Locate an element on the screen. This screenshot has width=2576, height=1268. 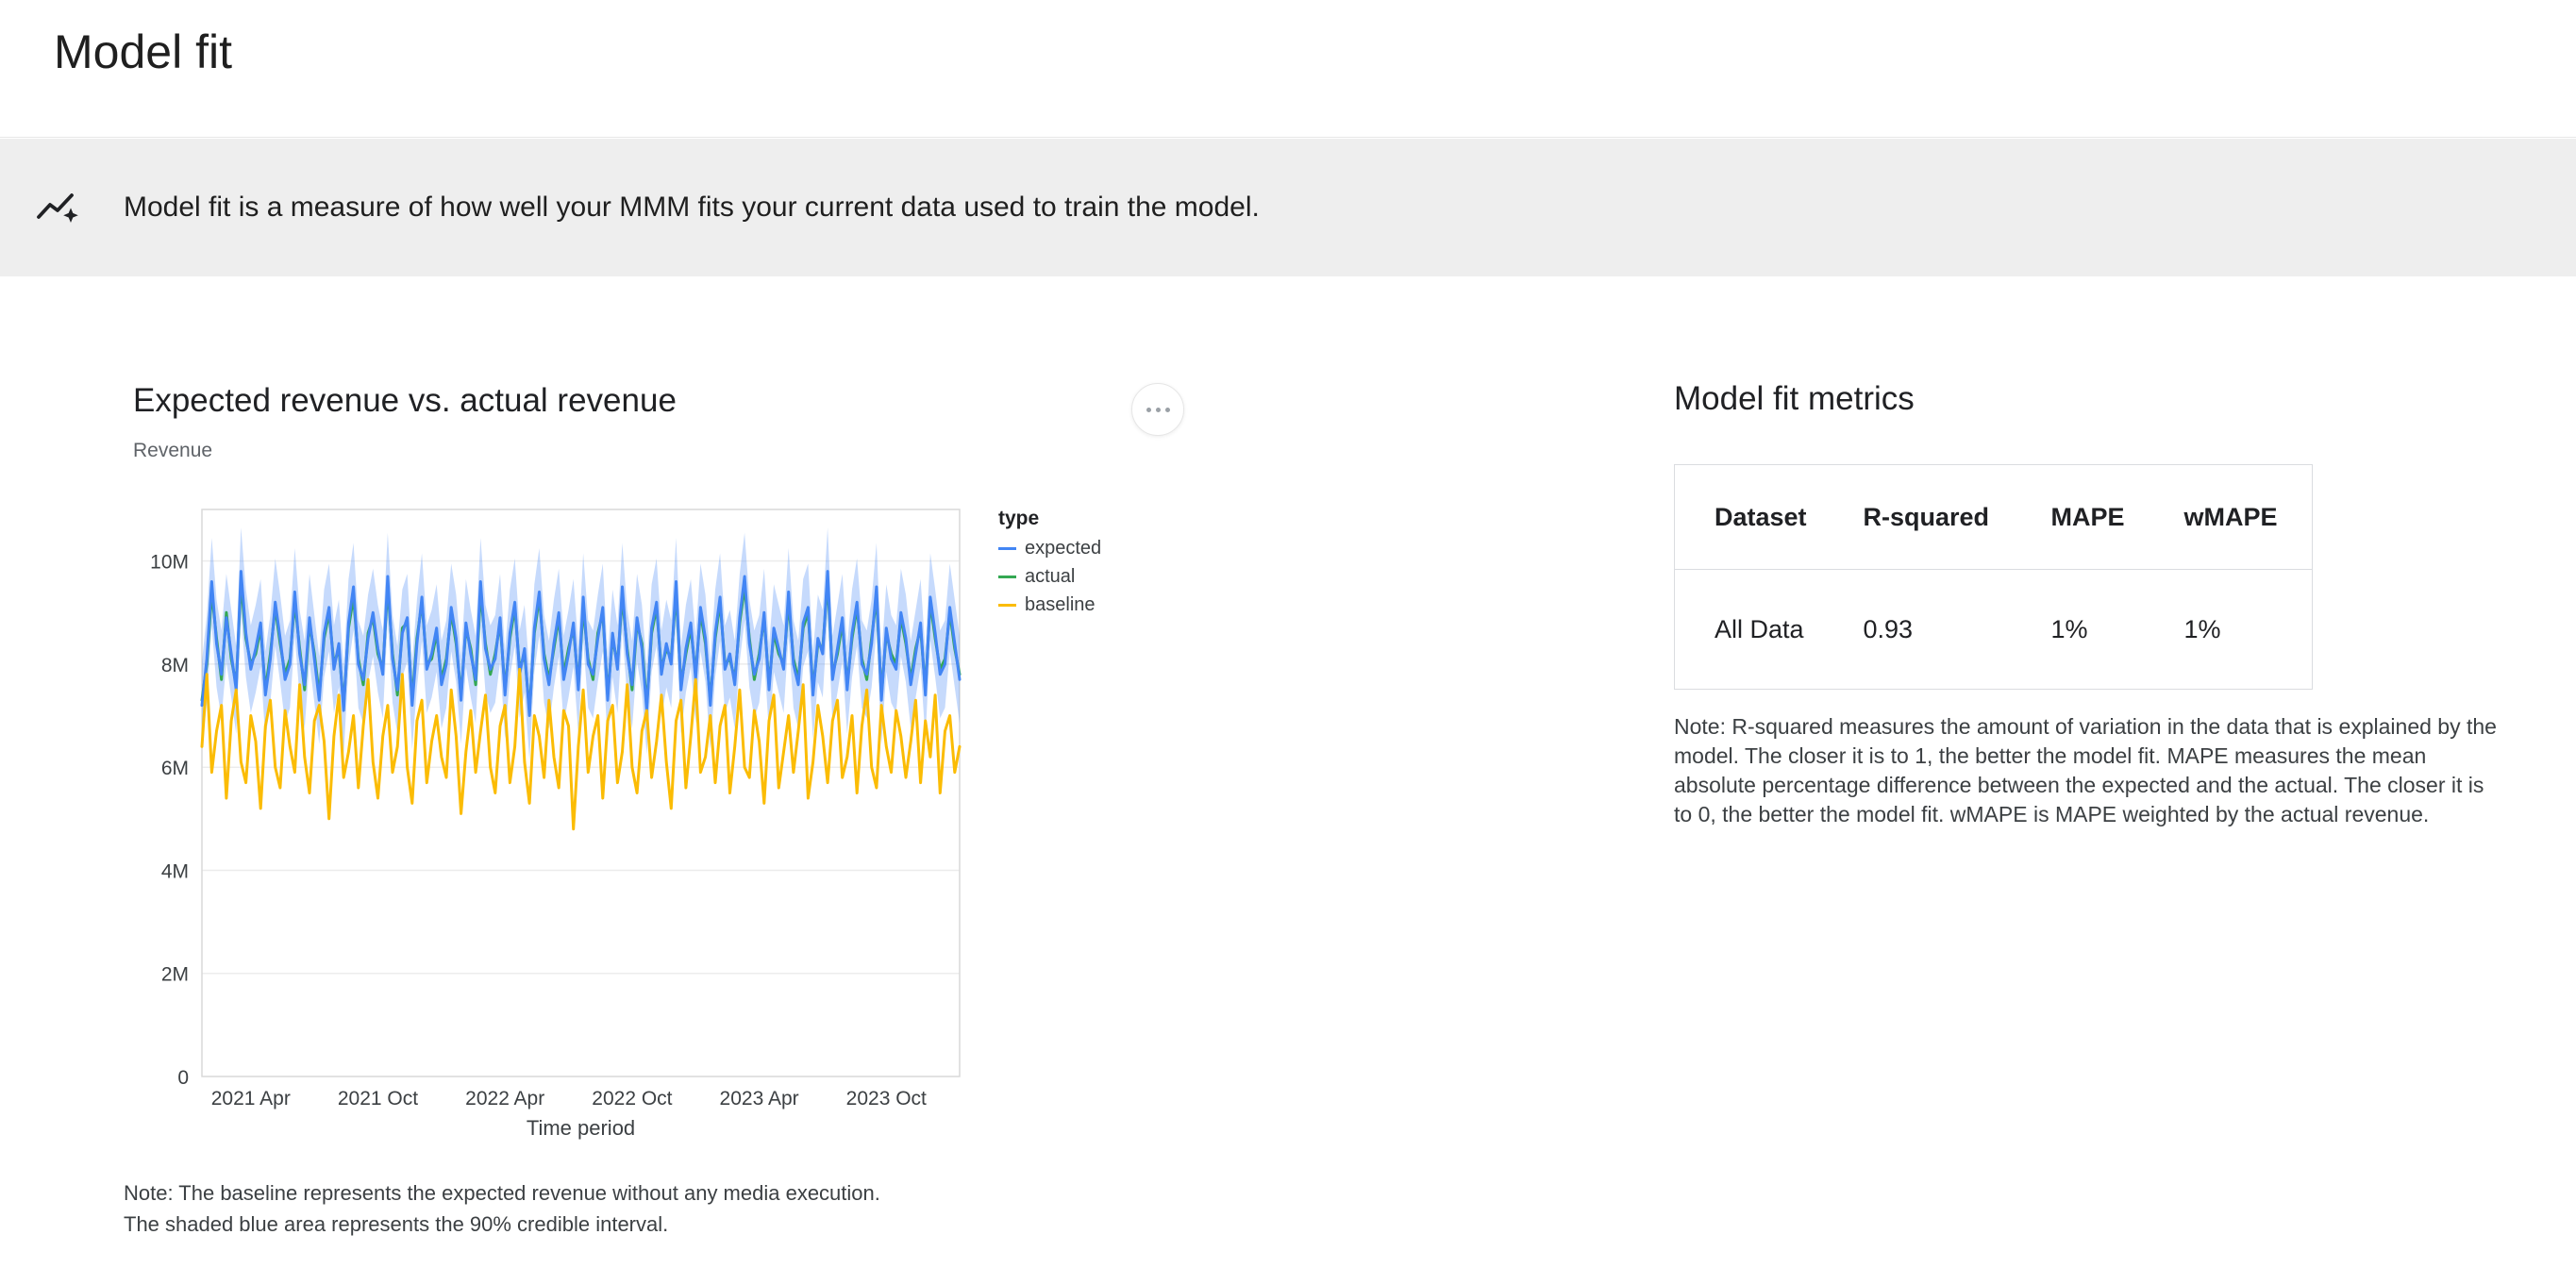
svg-text: 2021 Apr is located at coordinates (251, 1099).